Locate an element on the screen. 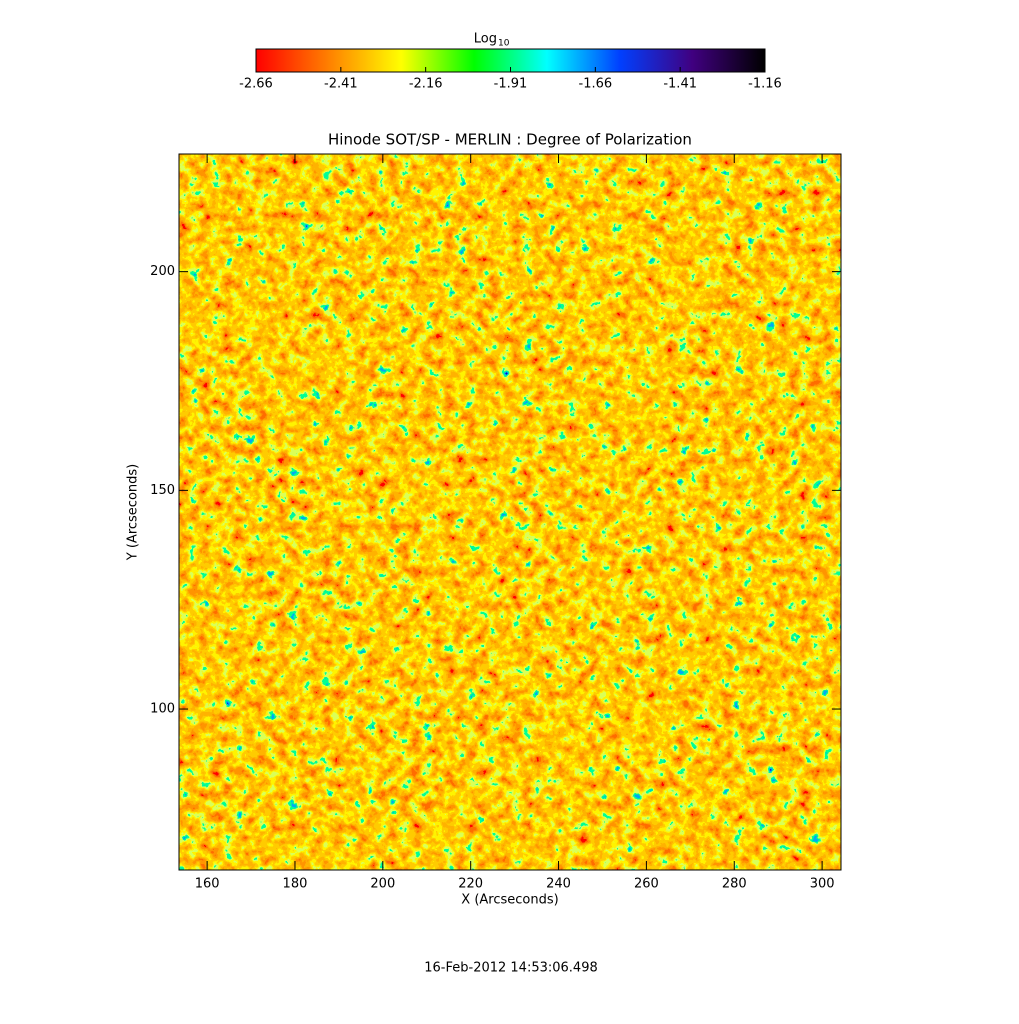 This screenshot has width=1019, height=1024. x-tick-label: 180 is located at coordinates (295, 884).